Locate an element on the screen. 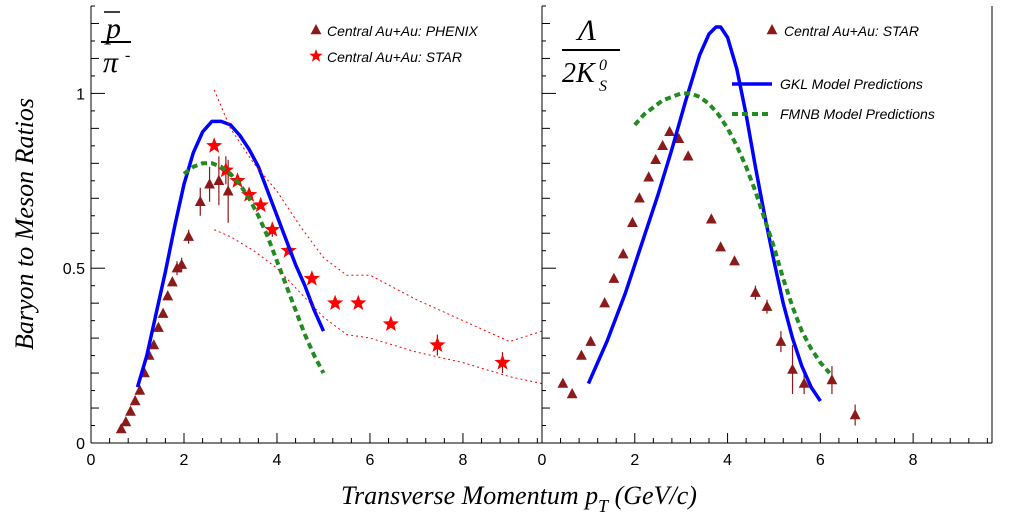 This screenshot has height=525, width=1023. ratio-denominator-sub: S is located at coordinates (603, 86).